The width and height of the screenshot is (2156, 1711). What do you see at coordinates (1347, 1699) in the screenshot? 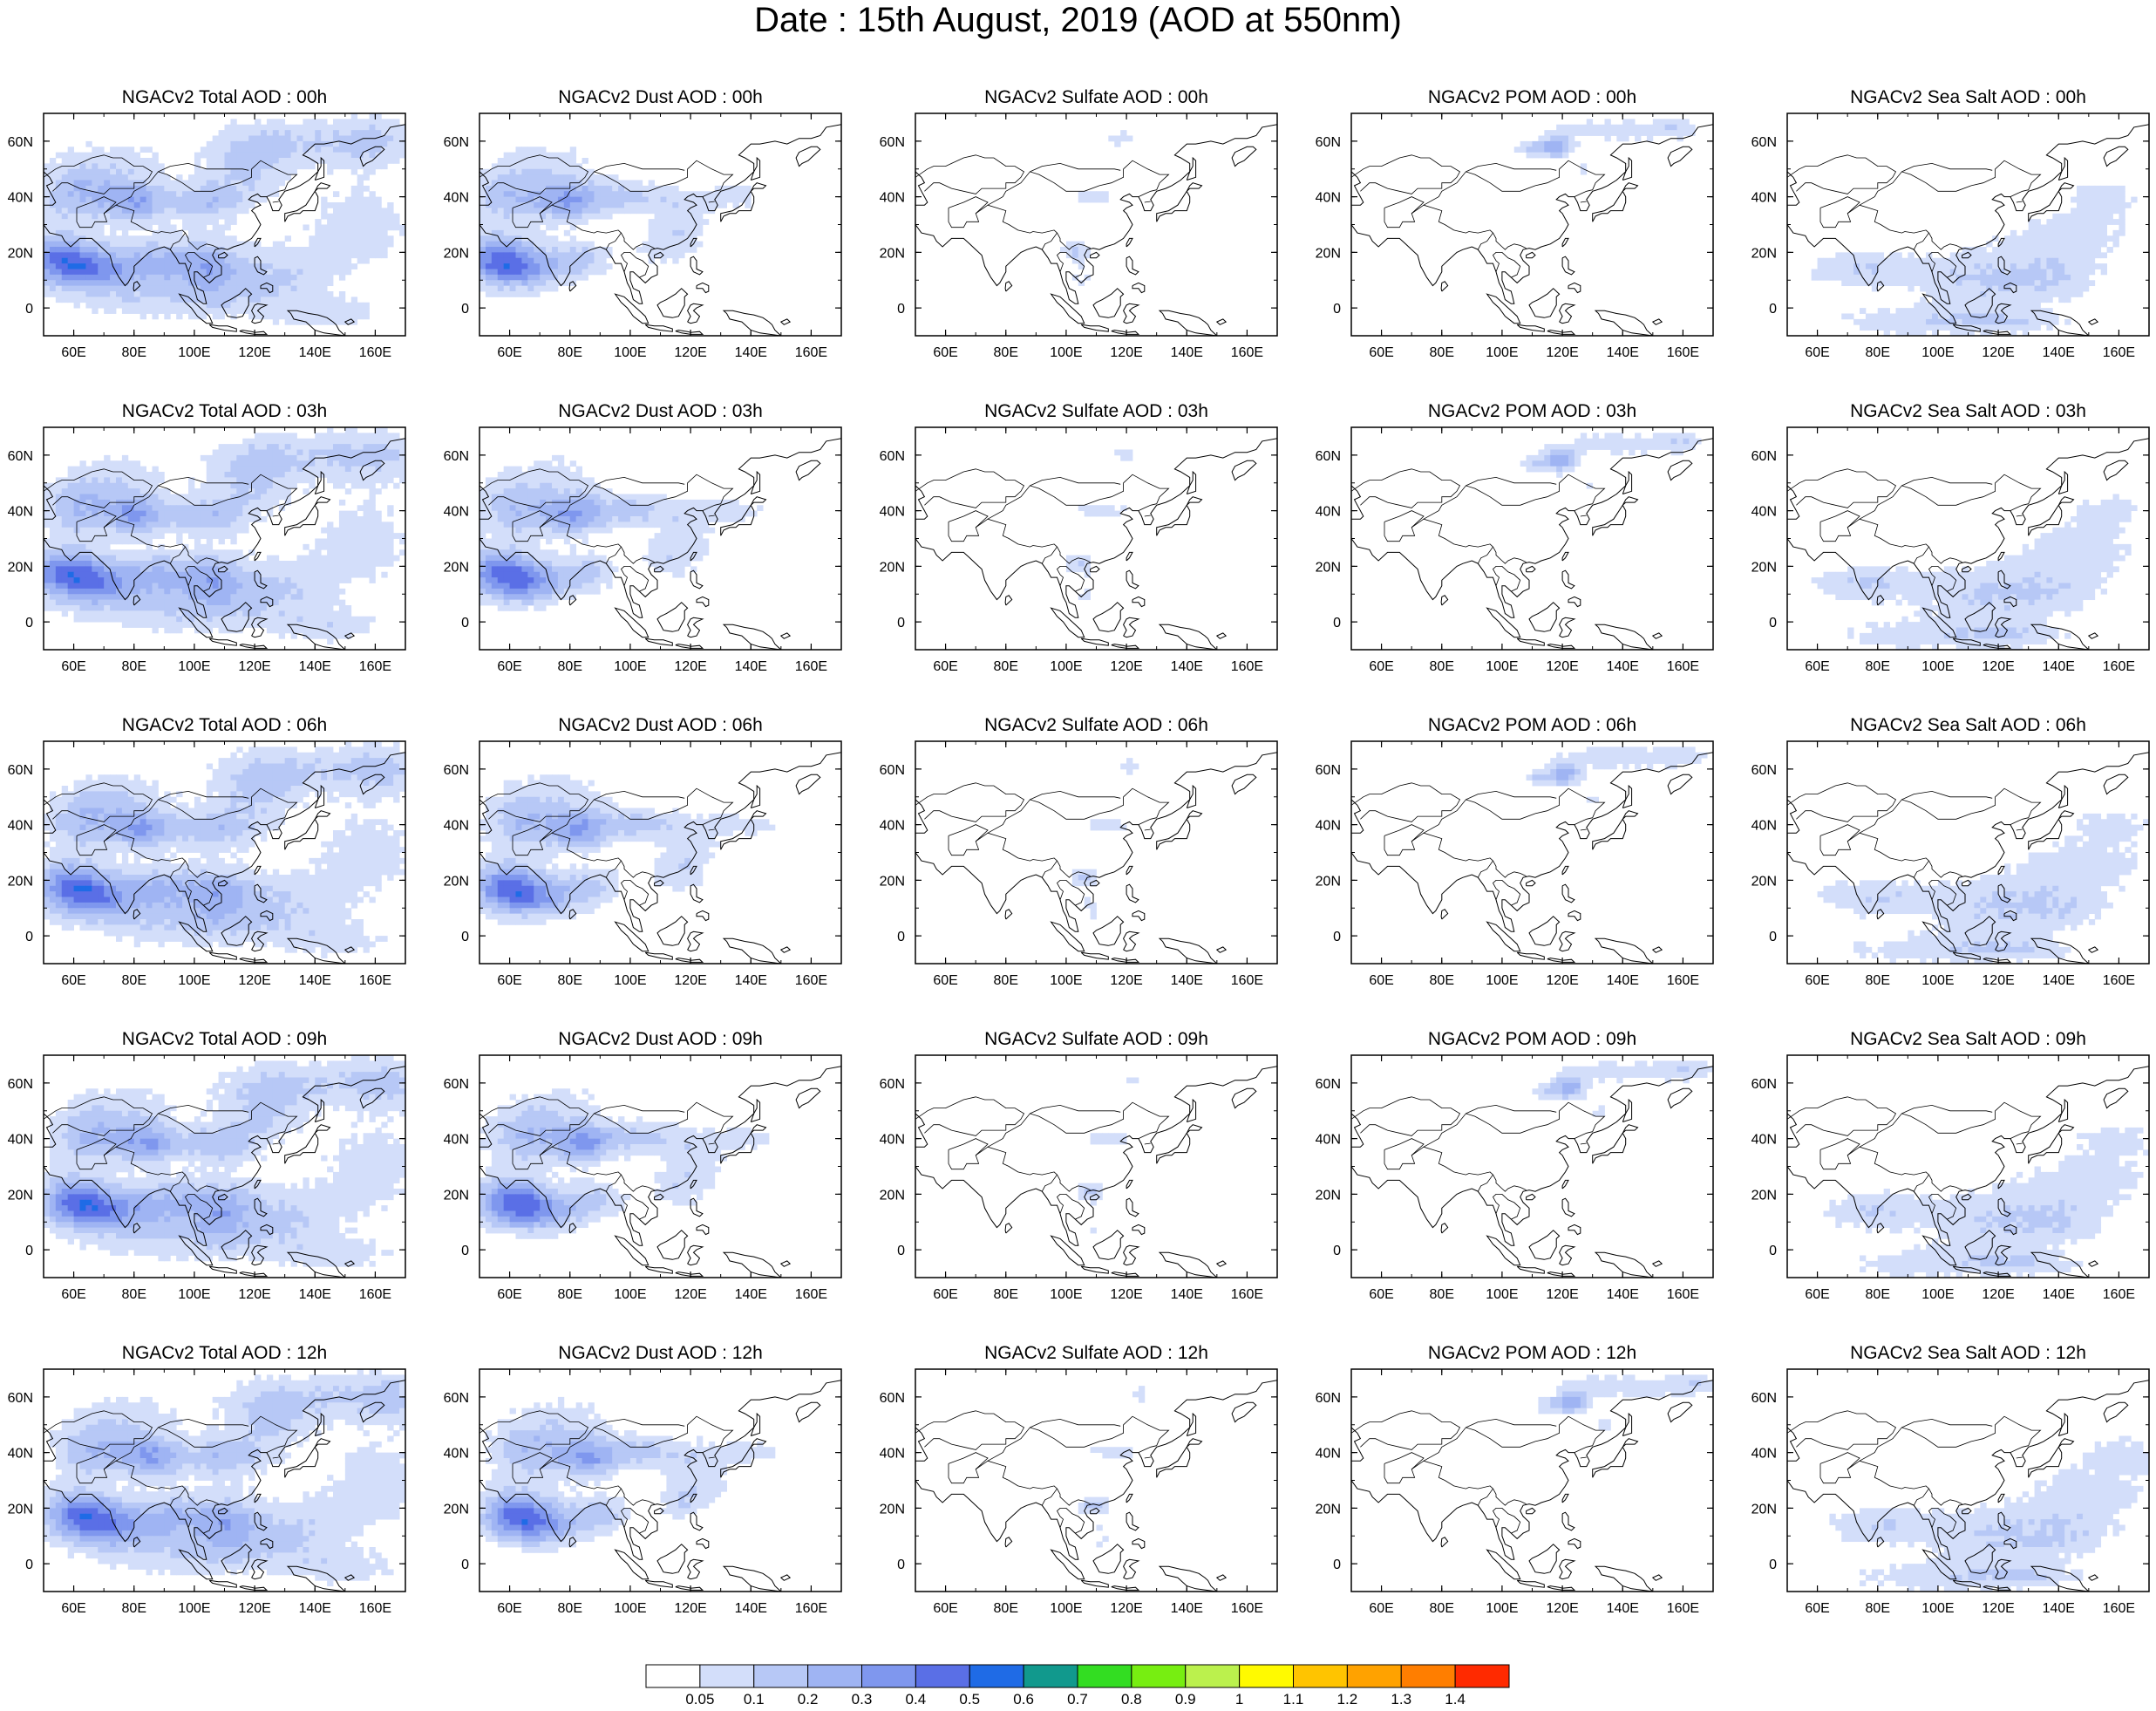
I see `colorbar-label: 1.2` at bounding box center [1347, 1699].